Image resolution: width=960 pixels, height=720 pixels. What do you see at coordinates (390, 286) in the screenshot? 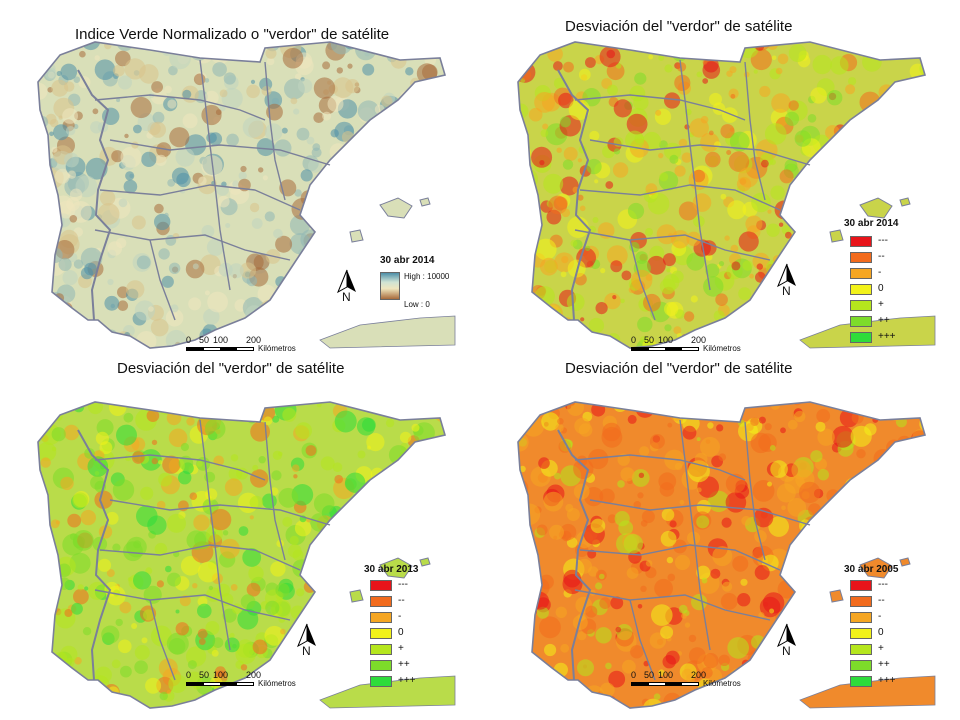
I see `ndvi-gradient-swatch` at bounding box center [390, 286].